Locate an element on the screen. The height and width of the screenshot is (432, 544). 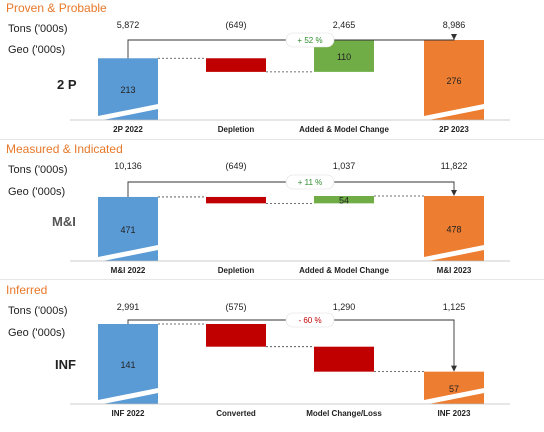
tons-value: 5,872 is located at coordinates (128, 25).